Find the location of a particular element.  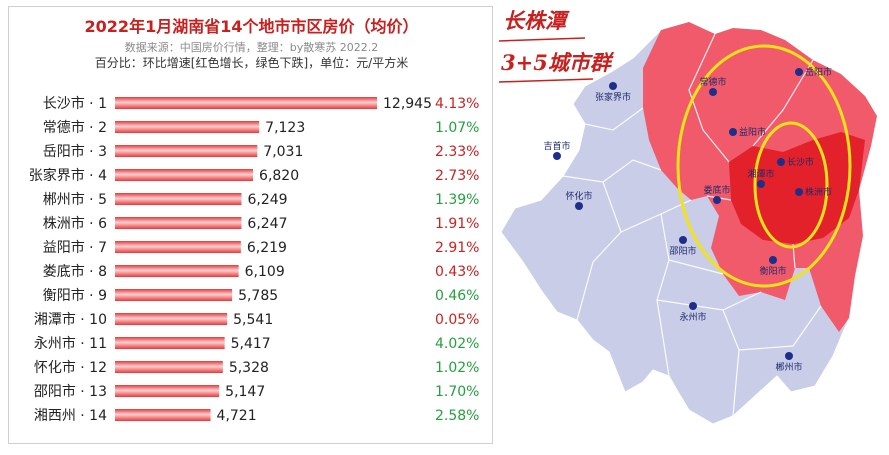

category-label: 怀化市 · 12 is located at coordinates (70, 367).